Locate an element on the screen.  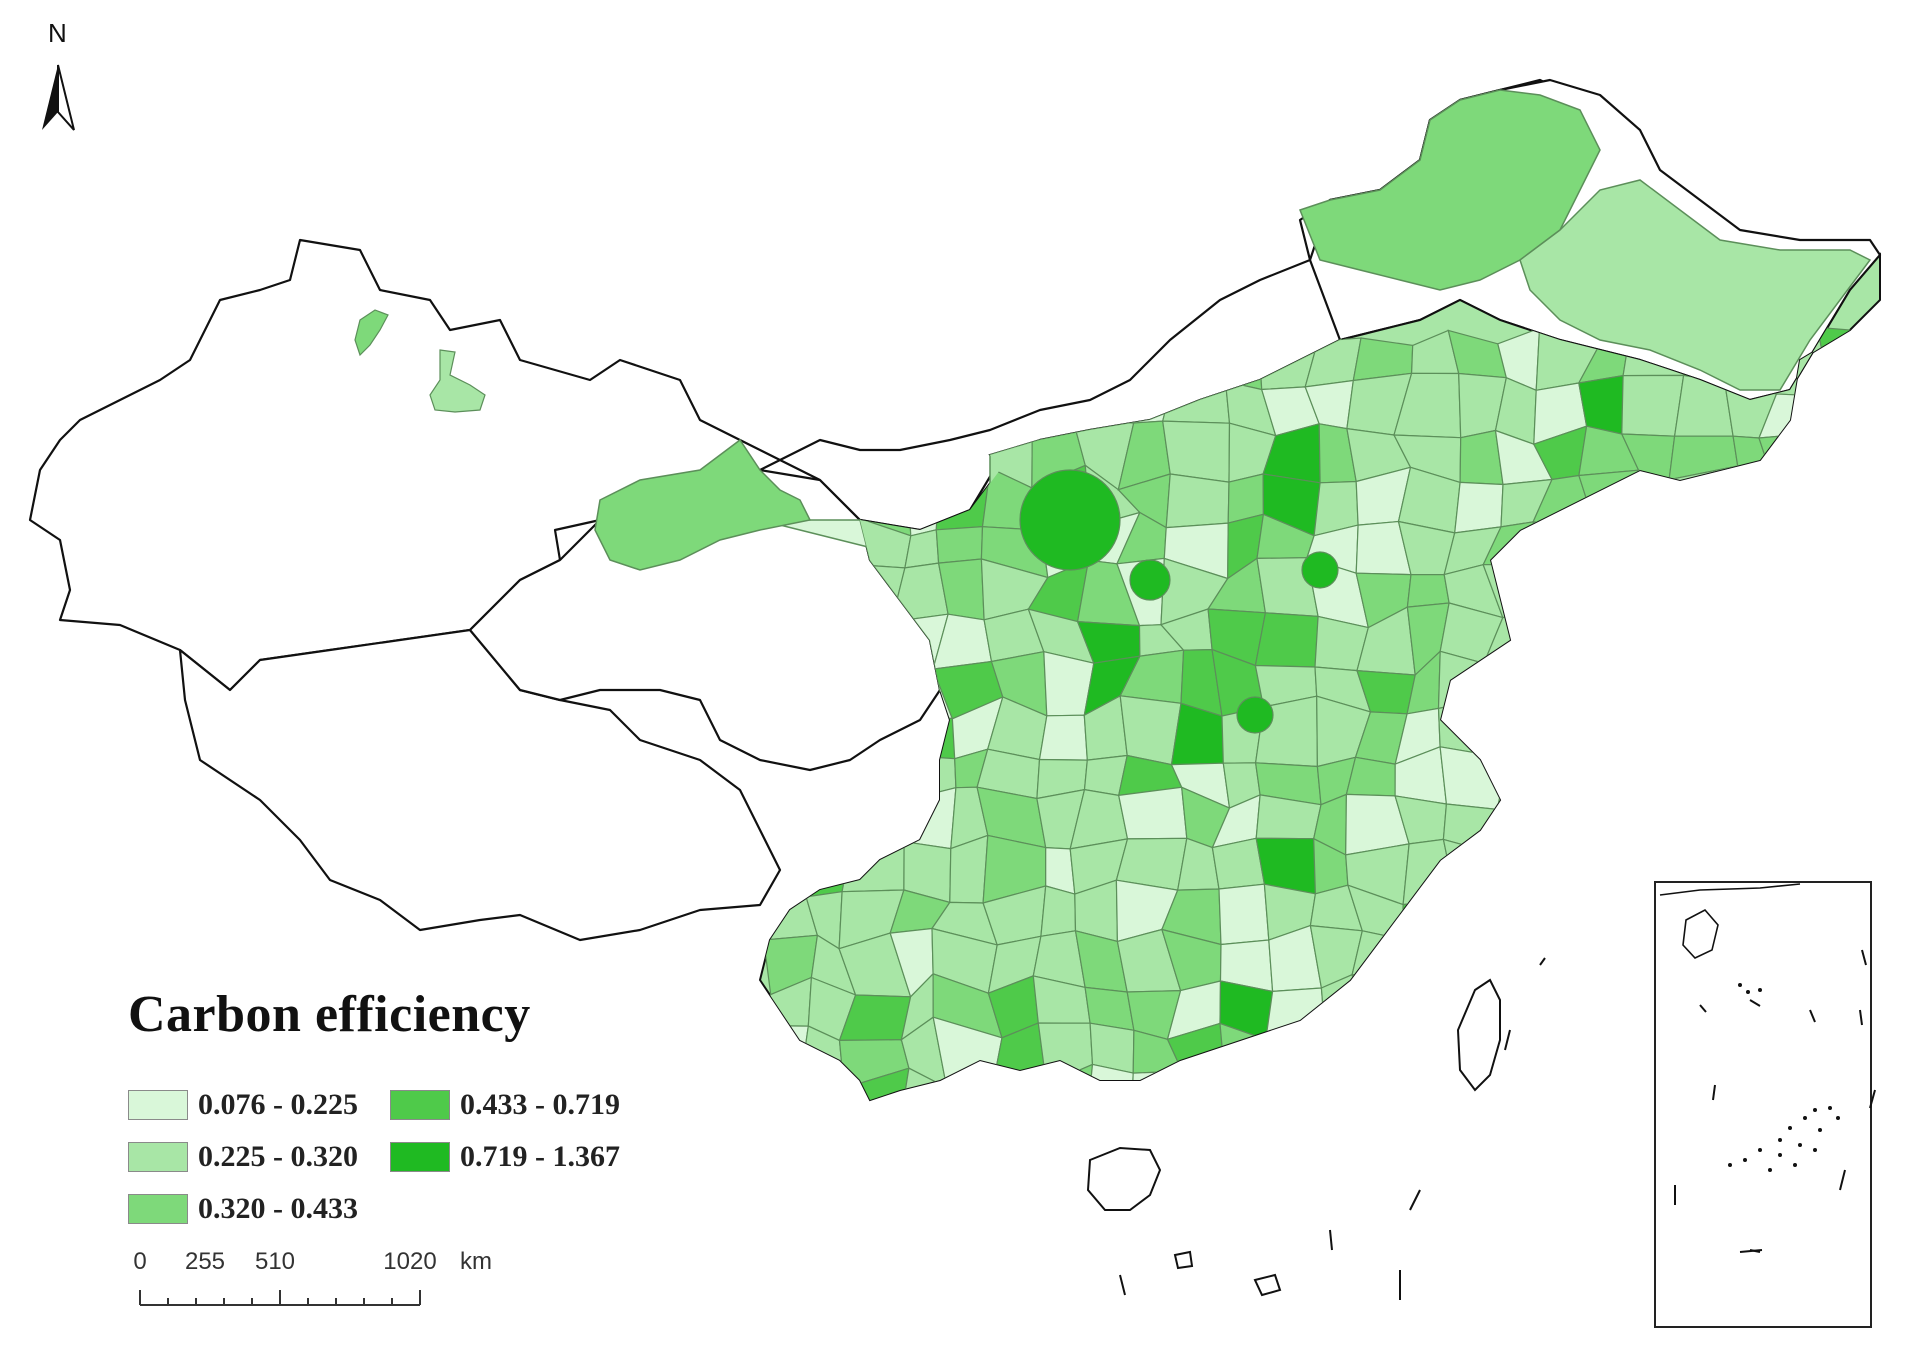
legend-label-5: 0.719 - 1.367 is located at coordinates (540, 1156).